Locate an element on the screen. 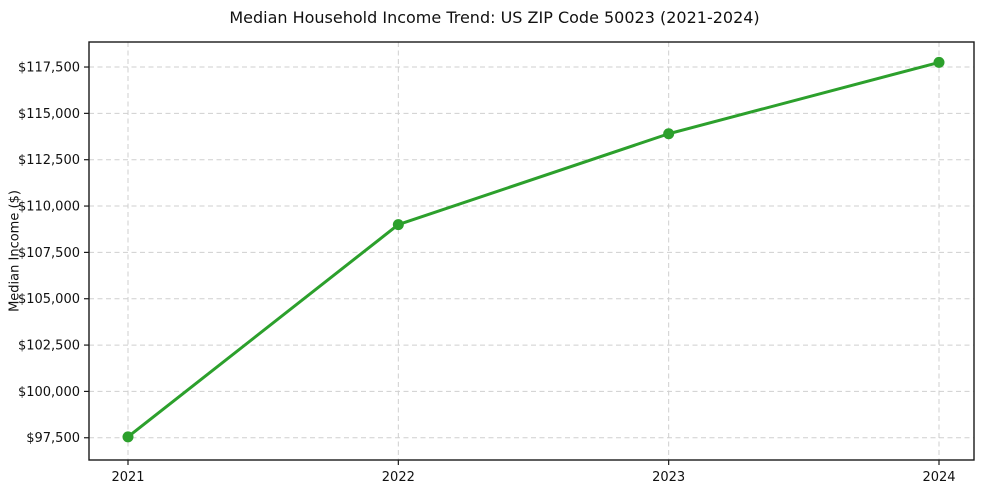 This screenshot has width=989, height=490. x-tick-label: 2021 is located at coordinates (127, 477).